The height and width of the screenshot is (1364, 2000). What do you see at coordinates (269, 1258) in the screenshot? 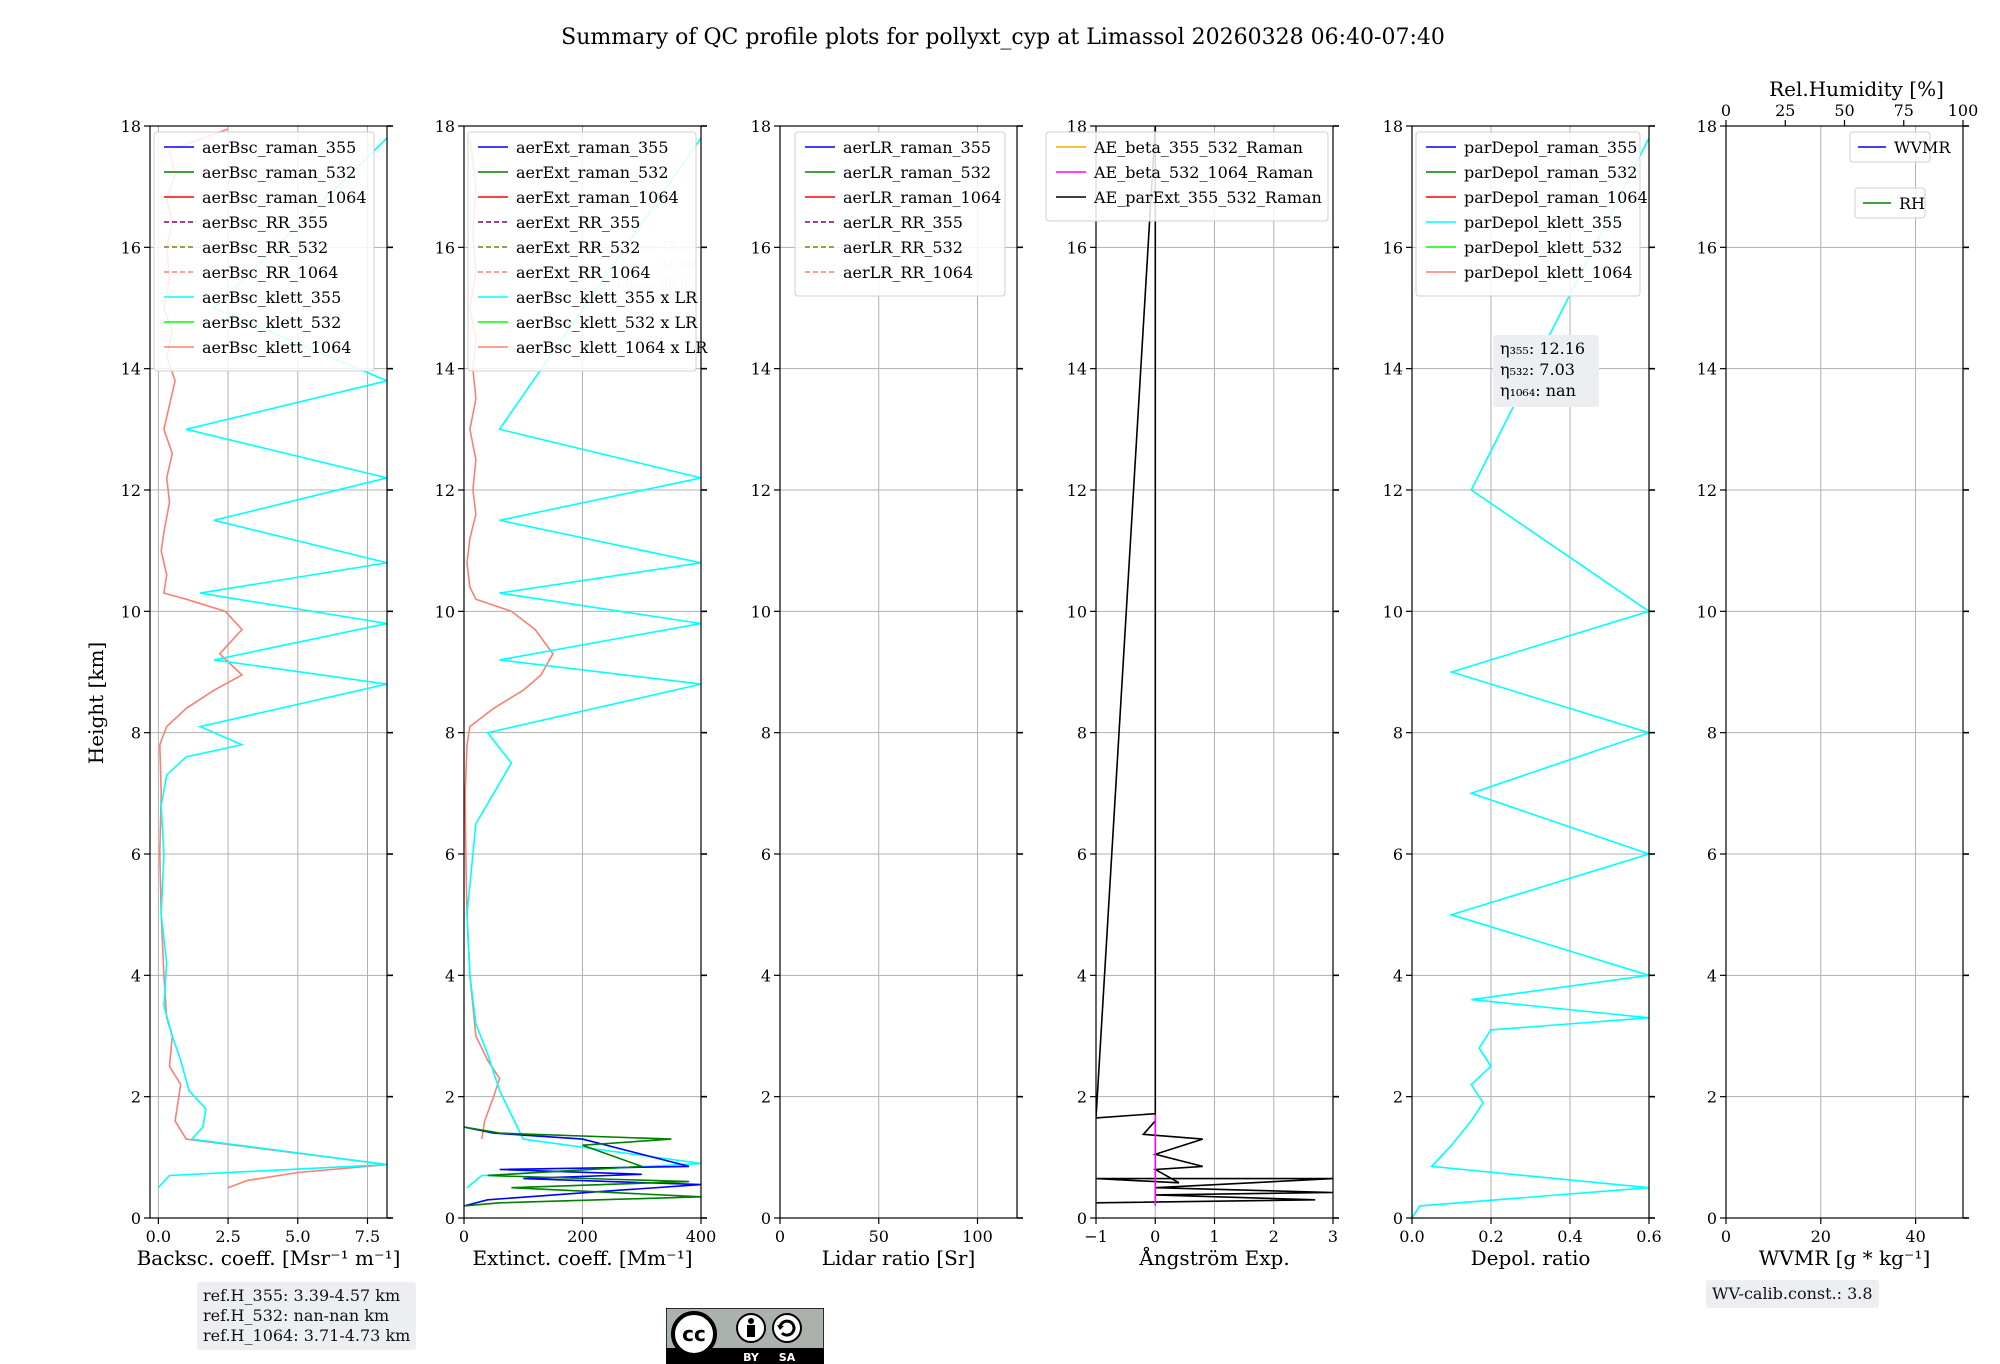
I see `x-axis-label: Backsc. coeff. [Msr⁻¹ m⁻¹]` at bounding box center [269, 1258].